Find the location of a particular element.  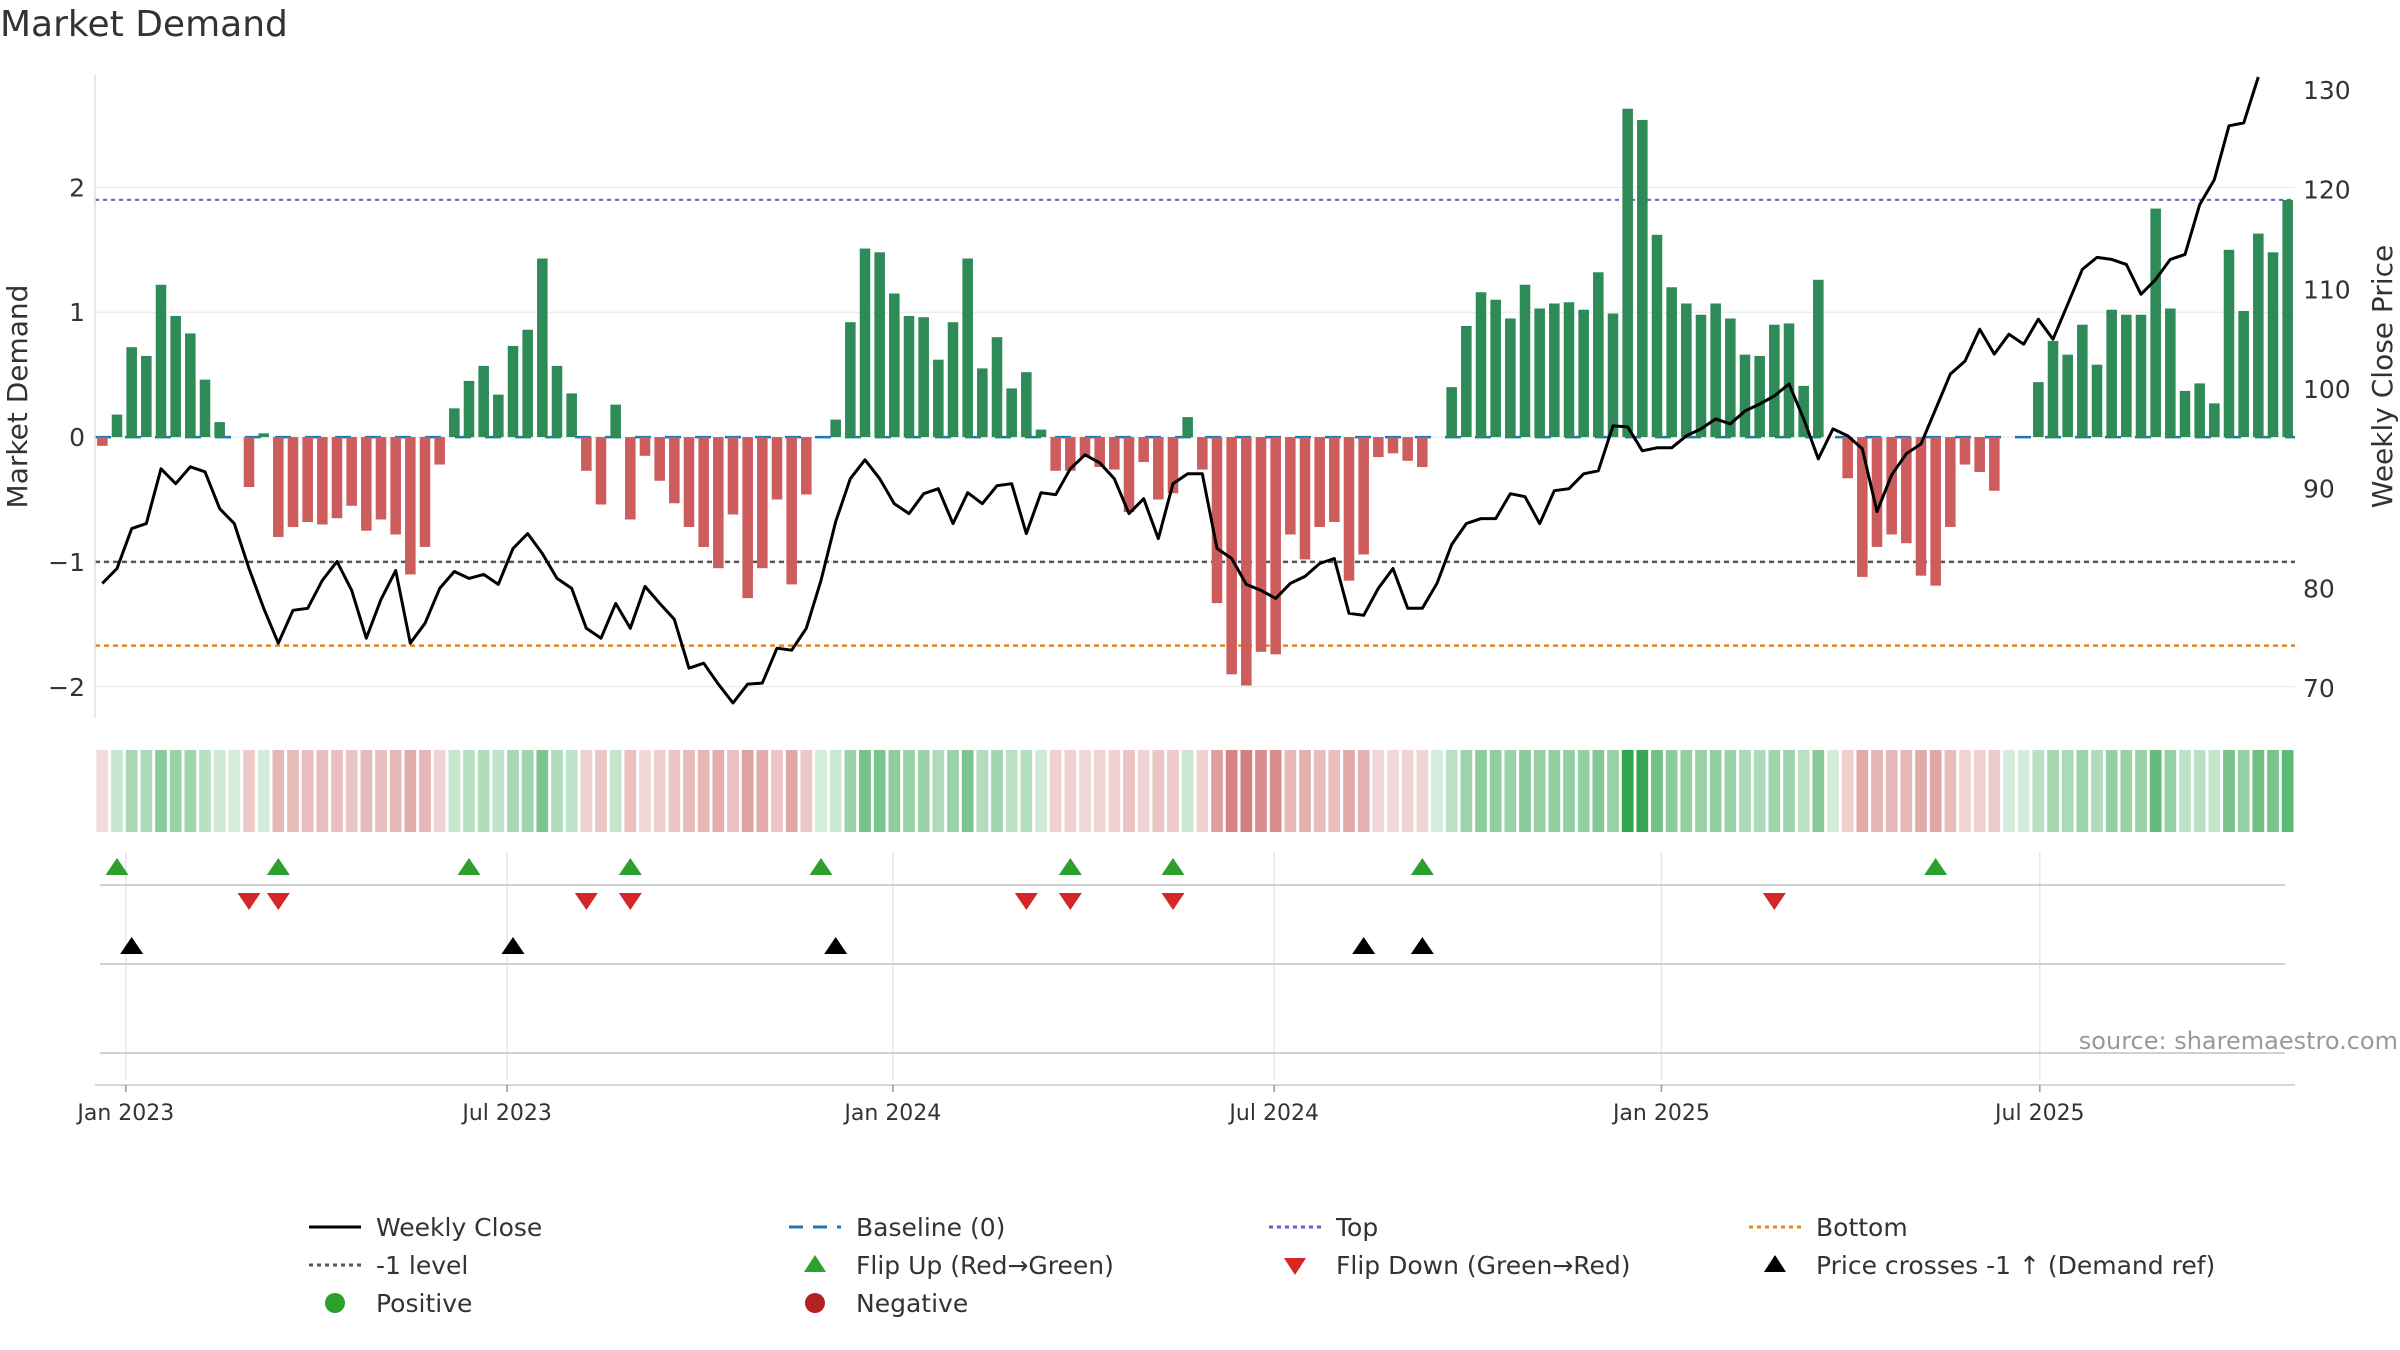

dash-blue-icon is located at coordinates (815, 1227).